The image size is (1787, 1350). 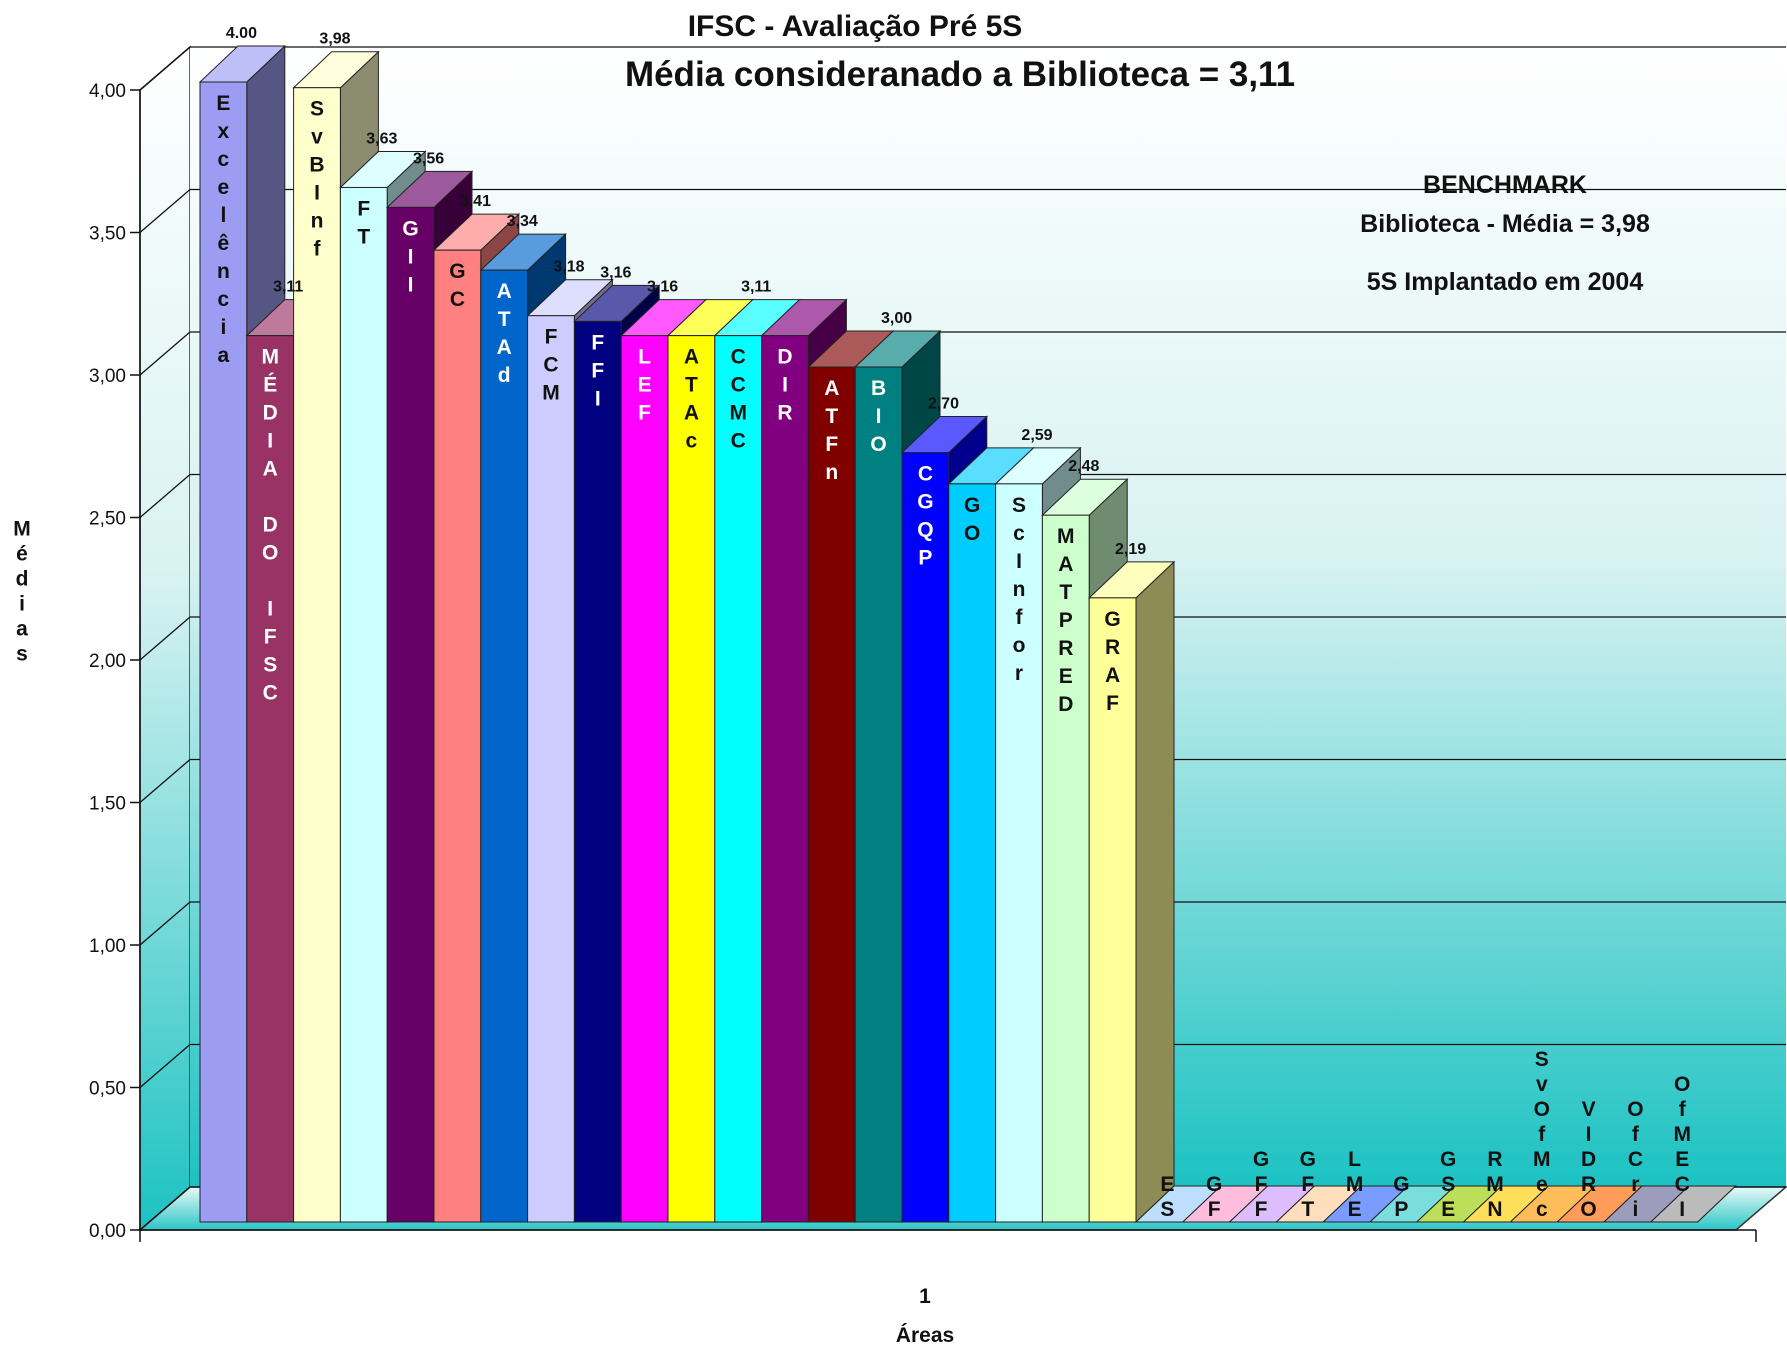 What do you see at coordinates (1155, 892) in the screenshot?
I see `bar-side` at bounding box center [1155, 892].